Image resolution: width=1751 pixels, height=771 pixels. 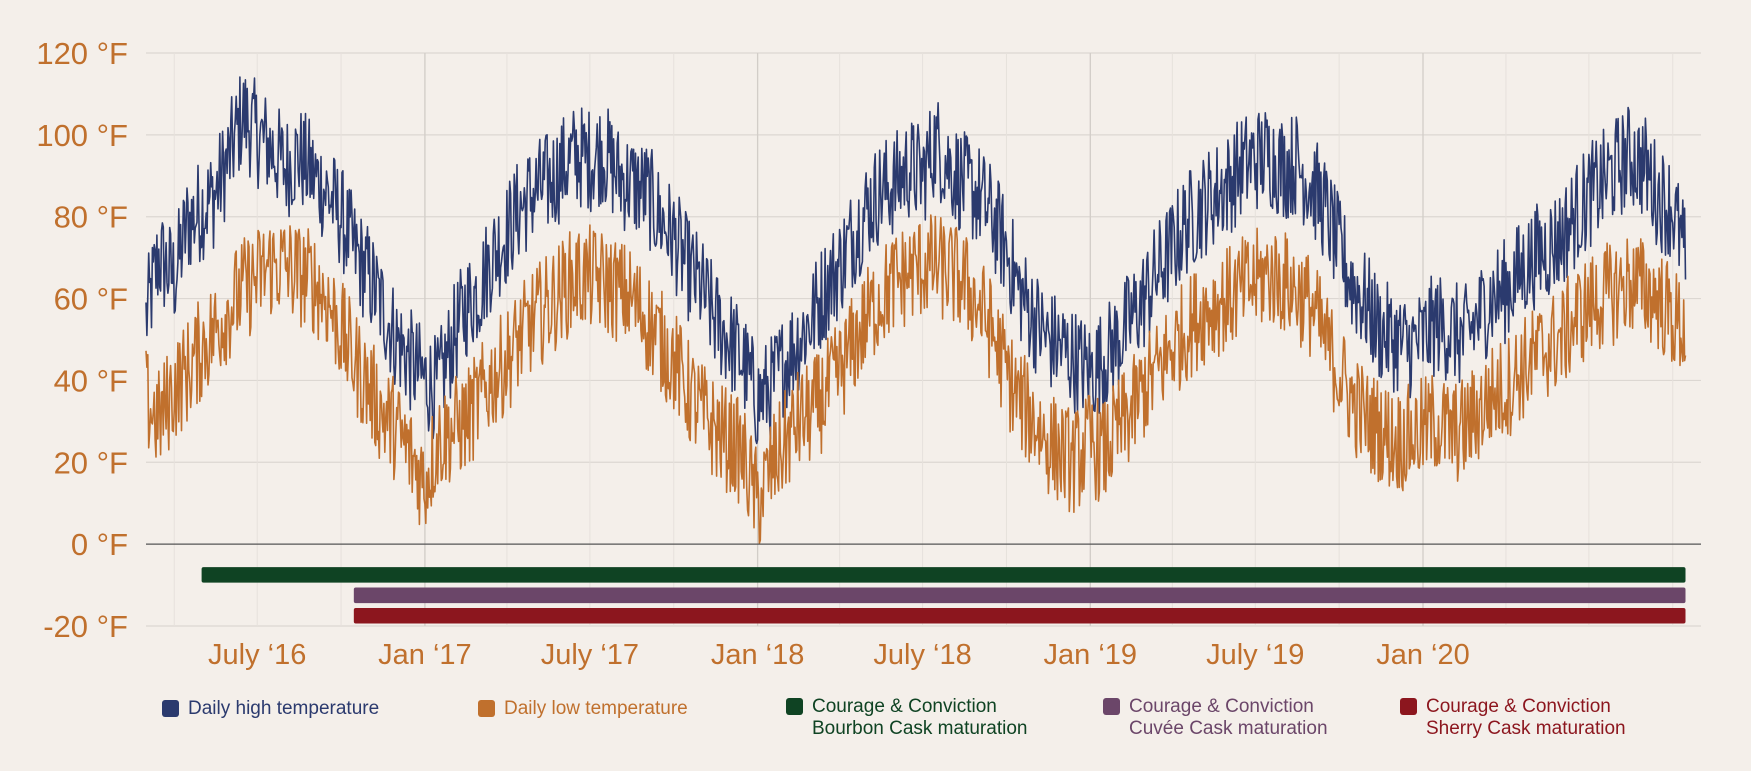 I want to click on maturation-bars, so click(x=943, y=595).